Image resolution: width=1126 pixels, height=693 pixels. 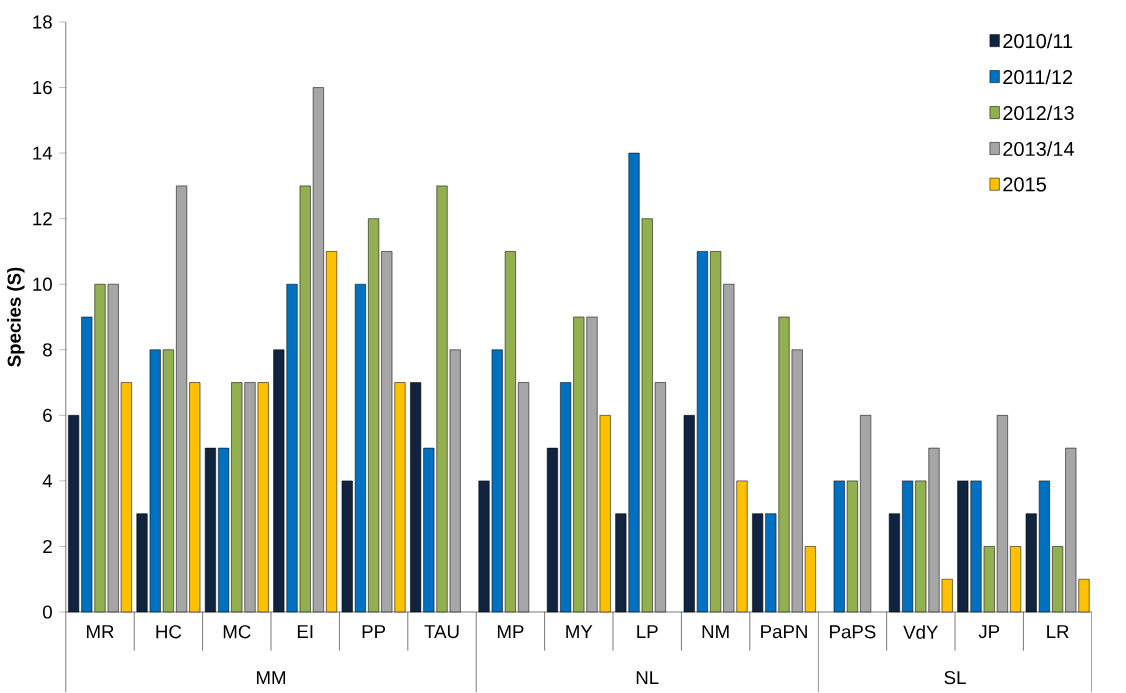 What do you see at coordinates (1024, 184) in the screenshot?
I see `legend-label: 2015` at bounding box center [1024, 184].